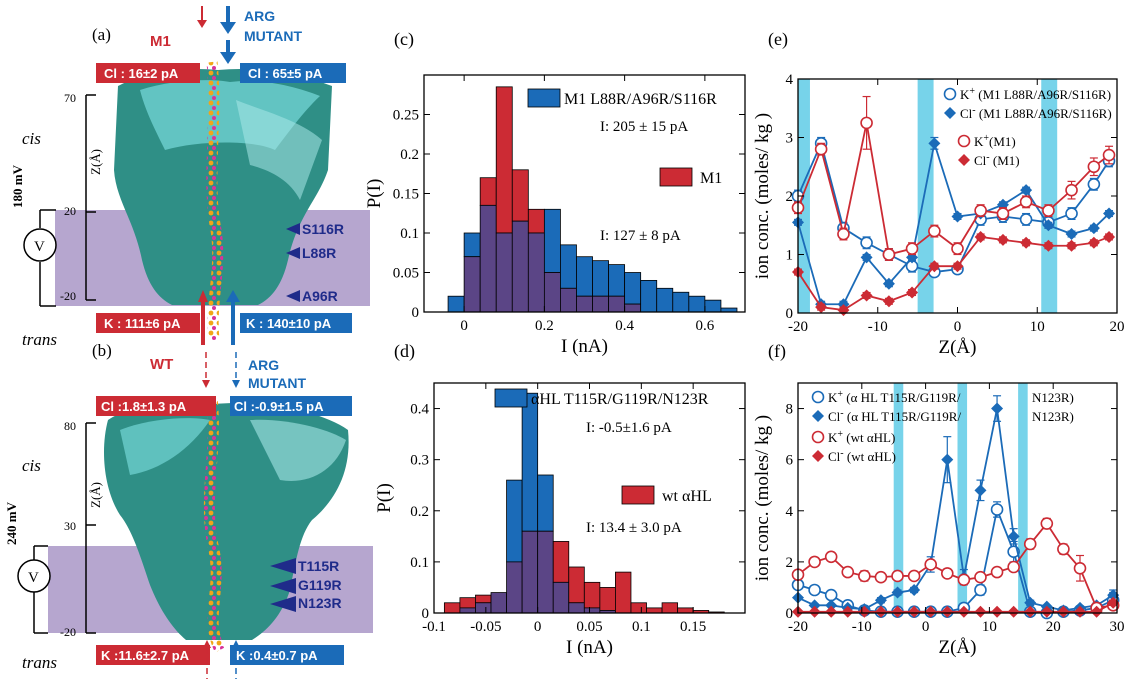 Image resolution: width=1128 pixels, height=679 pixels. I want to click on residue-label: G119R, so click(320, 585).